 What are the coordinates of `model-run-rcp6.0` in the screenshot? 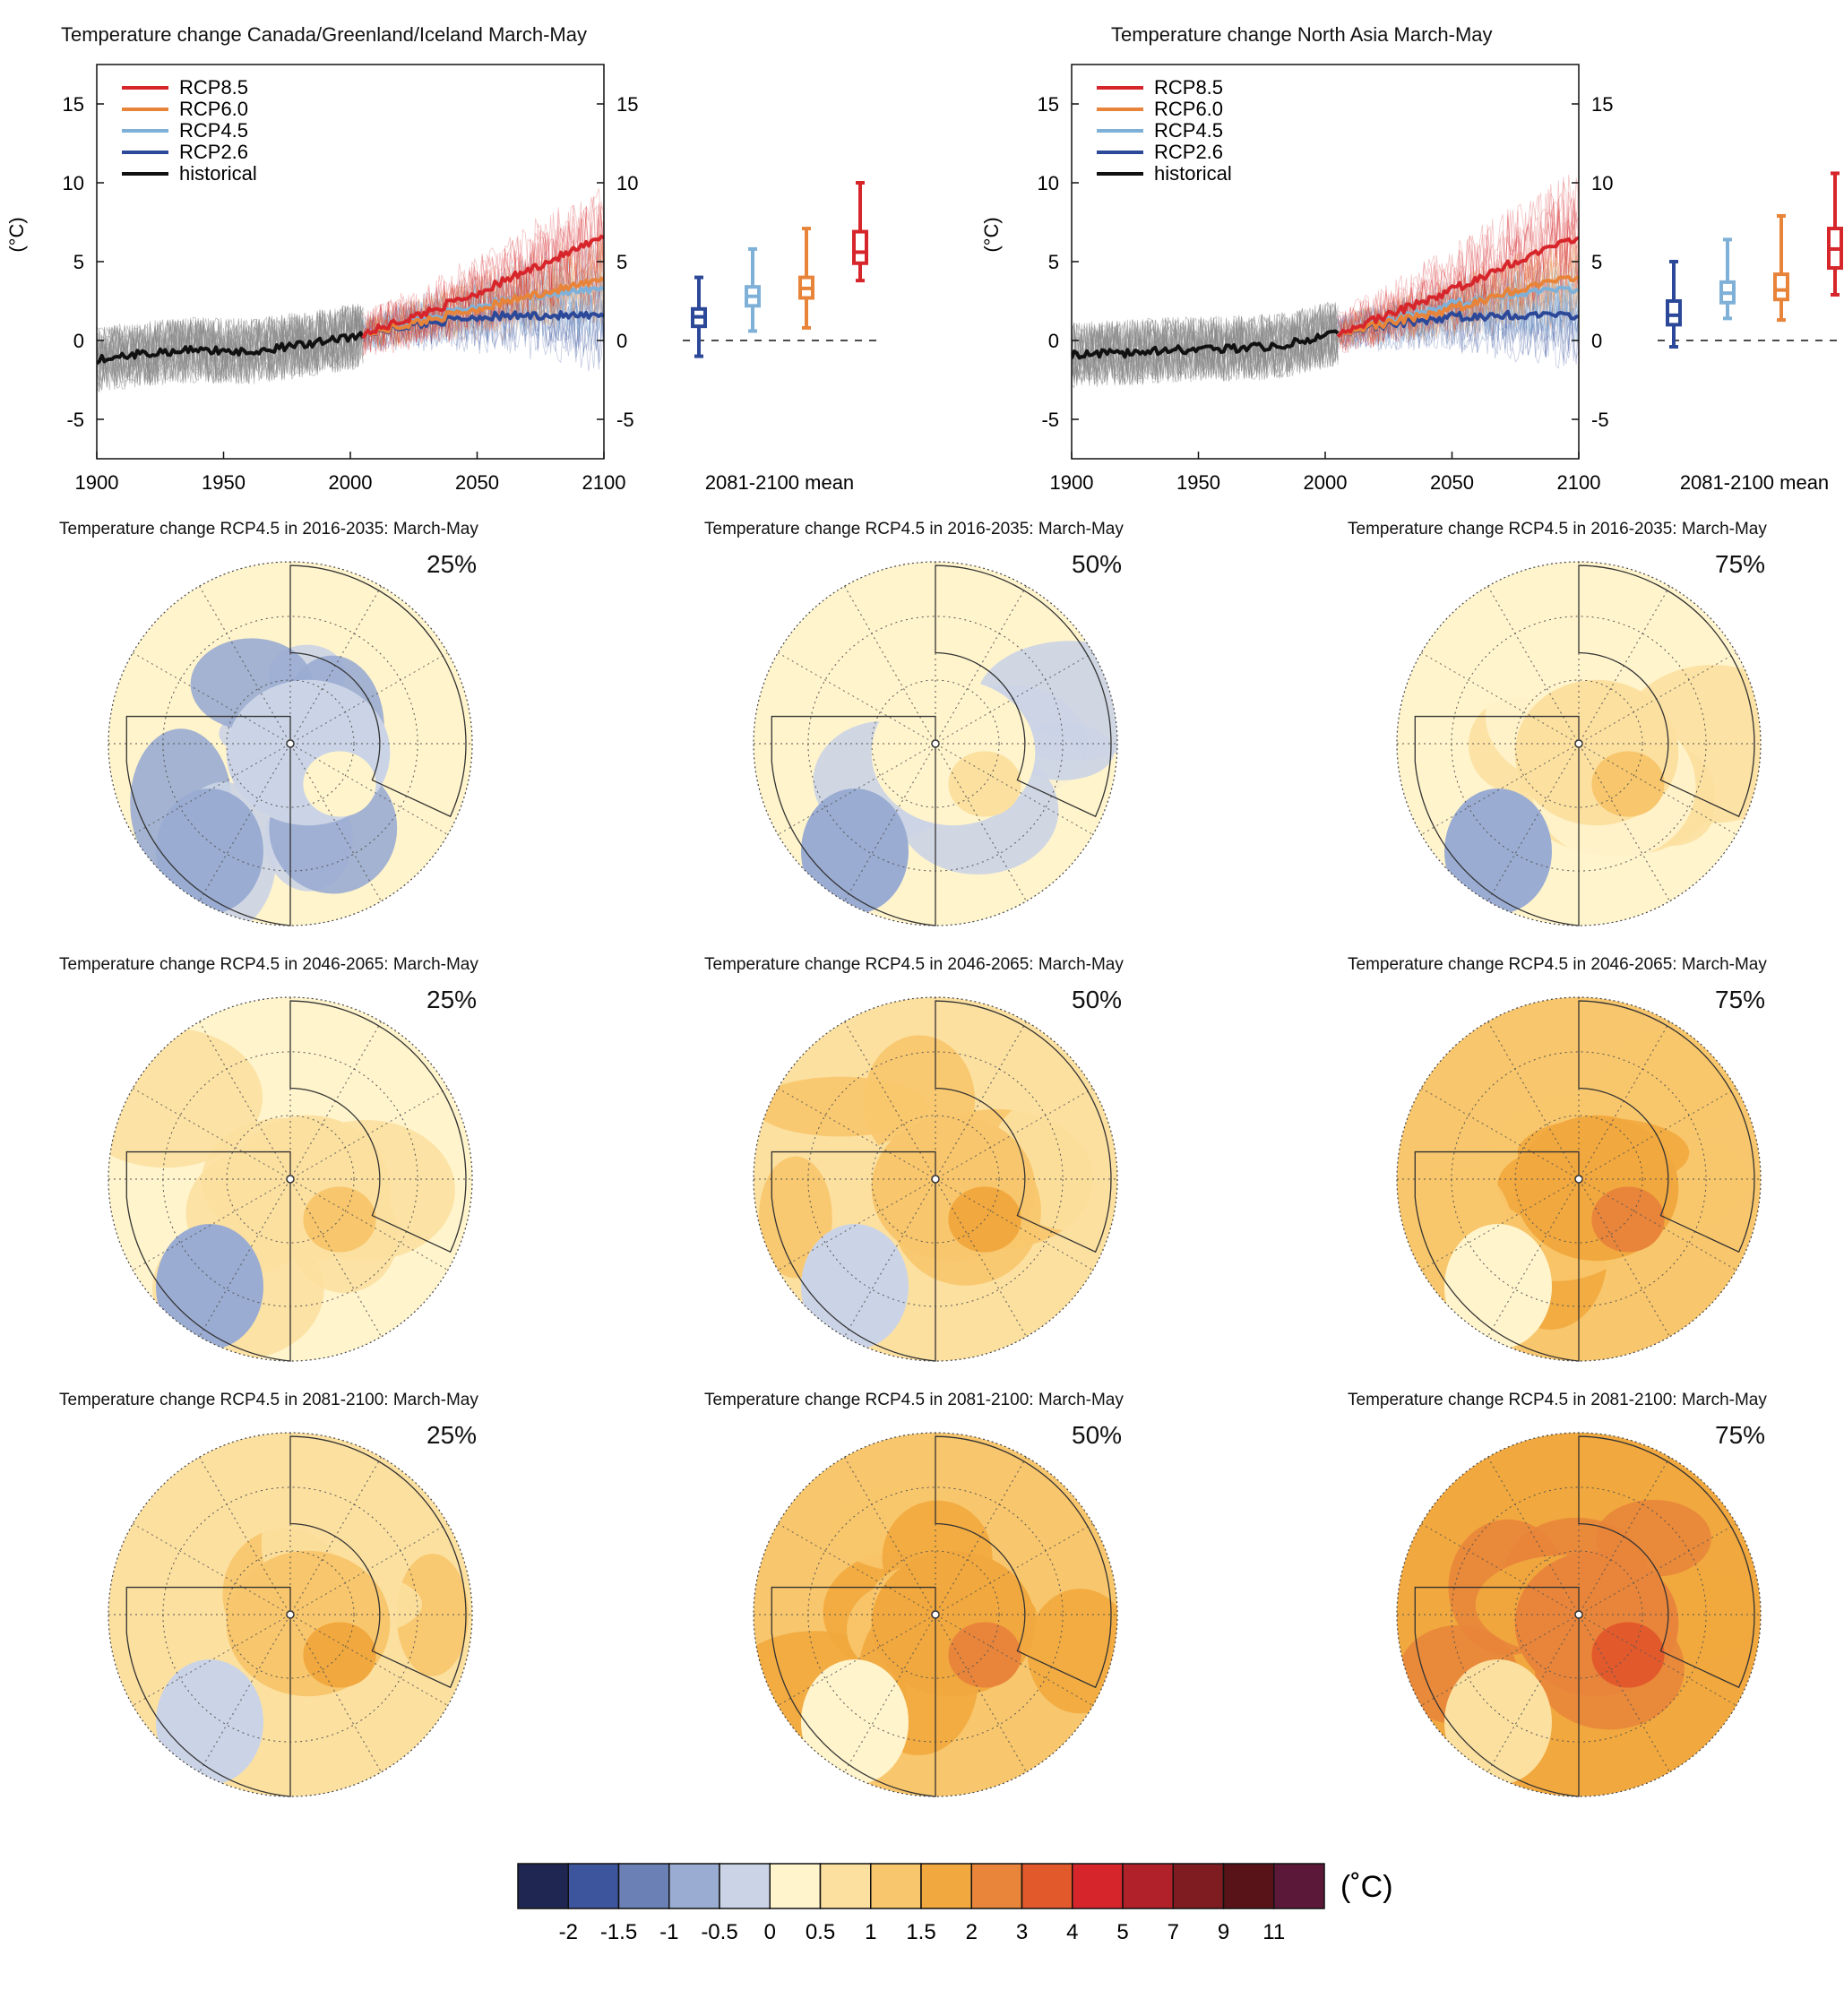 It's located at (483, 290).